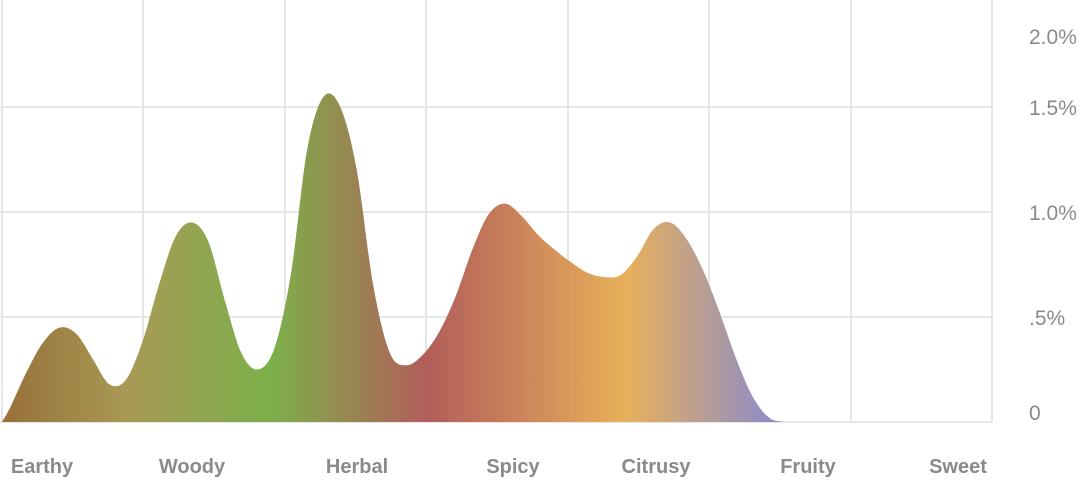 The image size is (1082, 480). What do you see at coordinates (513, 467) in the screenshot?
I see `x-tick-label: Spicy` at bounding box center [513, 467].